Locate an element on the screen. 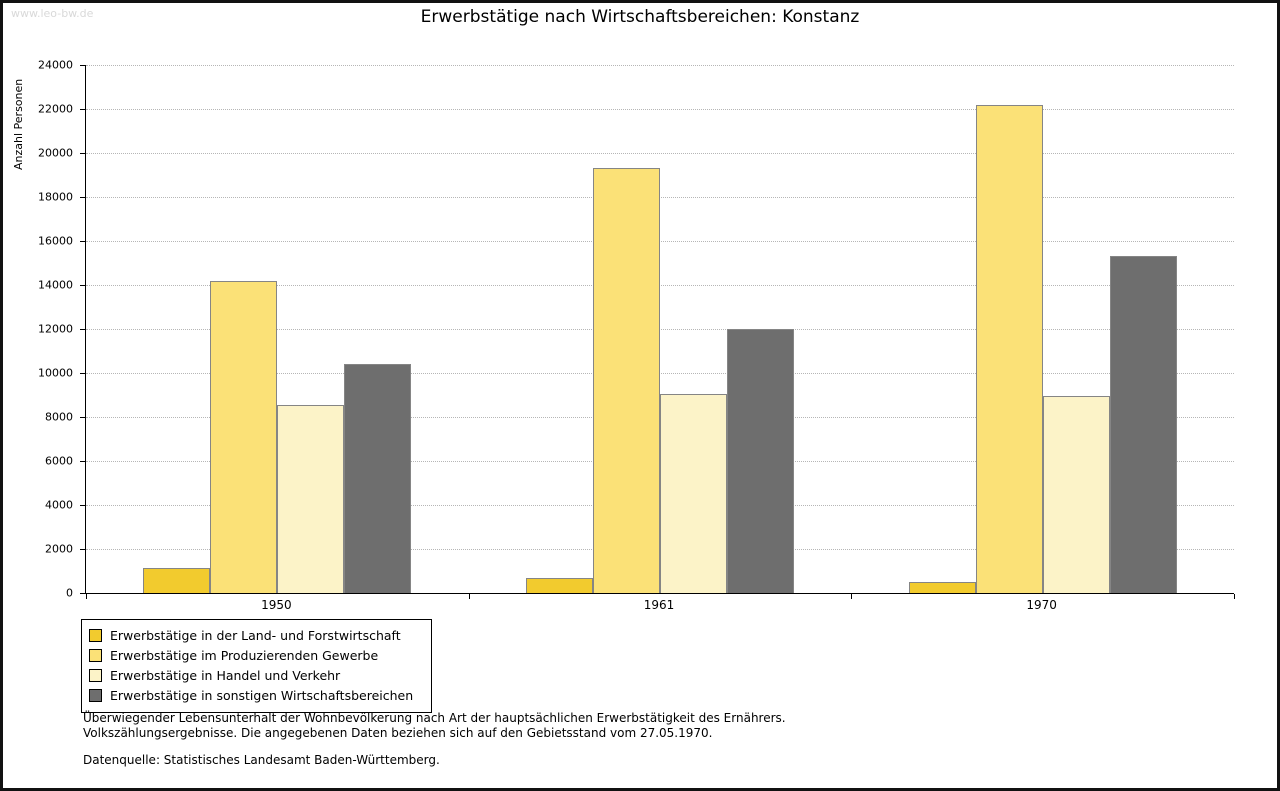 This screenshot has height=791, width=1280. legend-item: Erwerbstätige im Produzierenden Gewerbe is located at coordinates (251, 655).